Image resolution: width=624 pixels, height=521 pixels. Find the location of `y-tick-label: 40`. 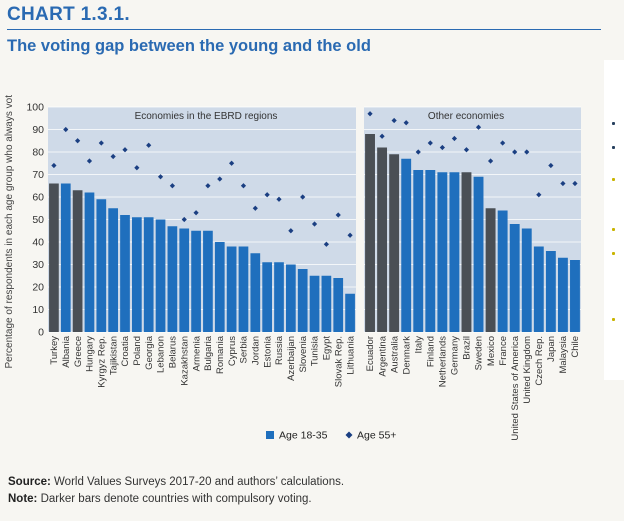

y-tick-label: 40 is located at coordinates (38, 243).